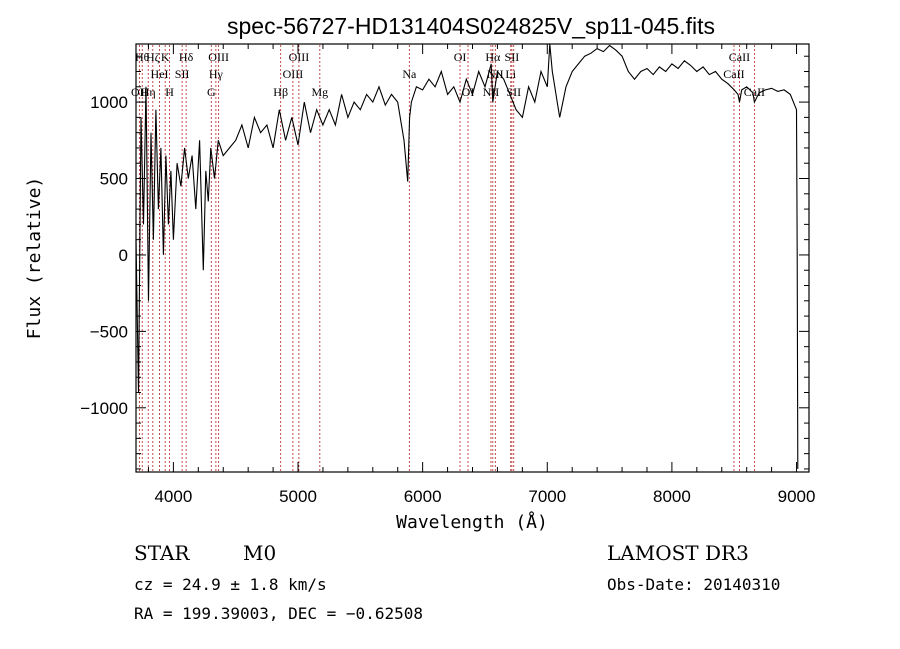 Image resolution: width=900 pixels, height=649 pixels. What do you see at coordinates (104, 408) in the screenshot?
I see `y-tick-label--1000: −1000` at bounding box center [104, 408].